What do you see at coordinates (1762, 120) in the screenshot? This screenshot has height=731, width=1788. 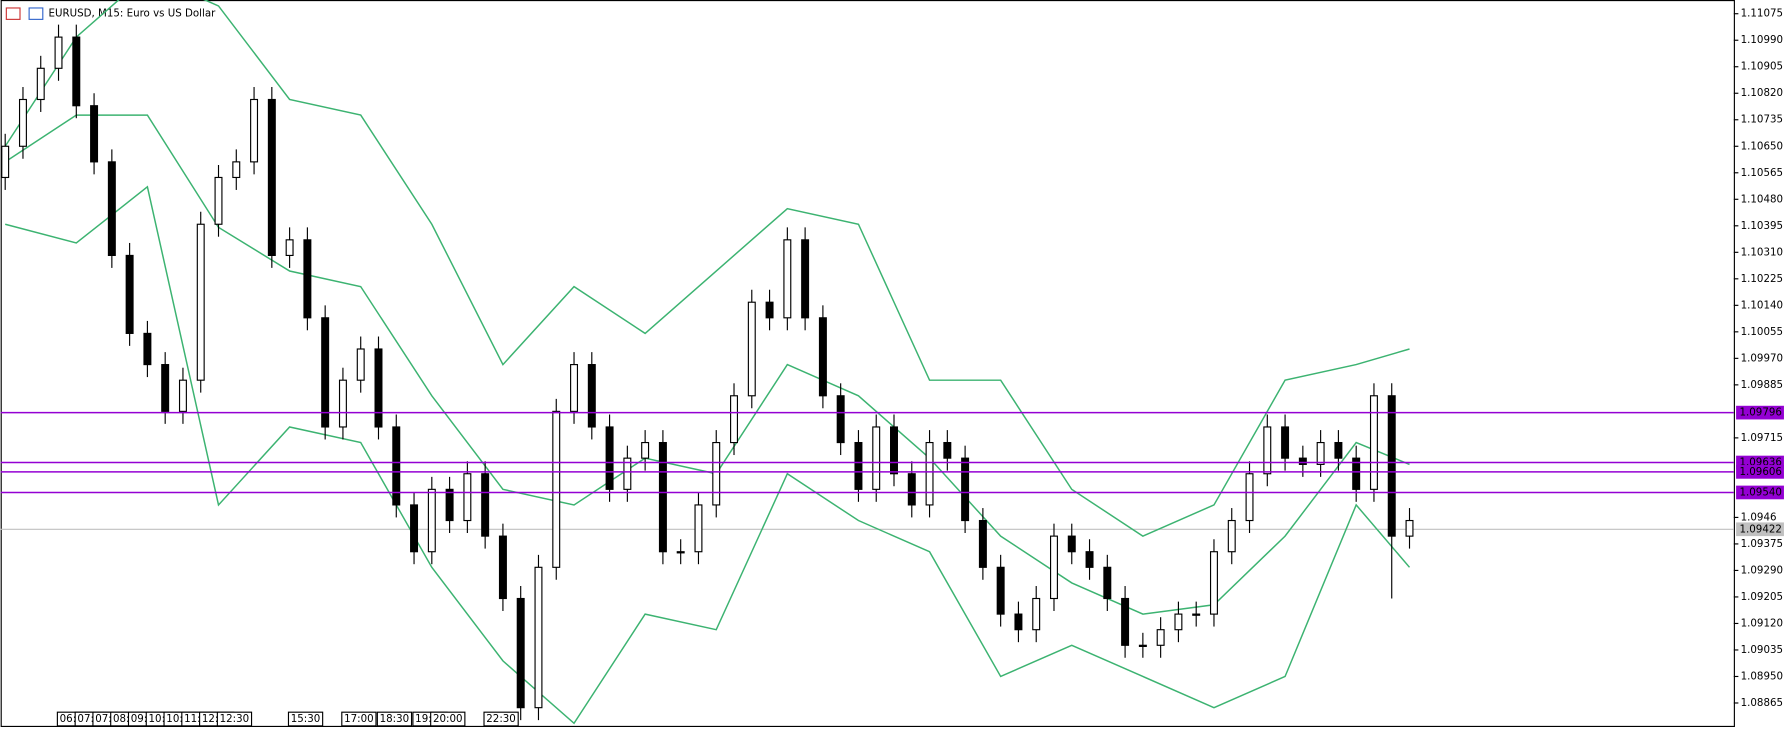 I see `y-tick-label: 1.10735` at bounding box center [1762, 120].